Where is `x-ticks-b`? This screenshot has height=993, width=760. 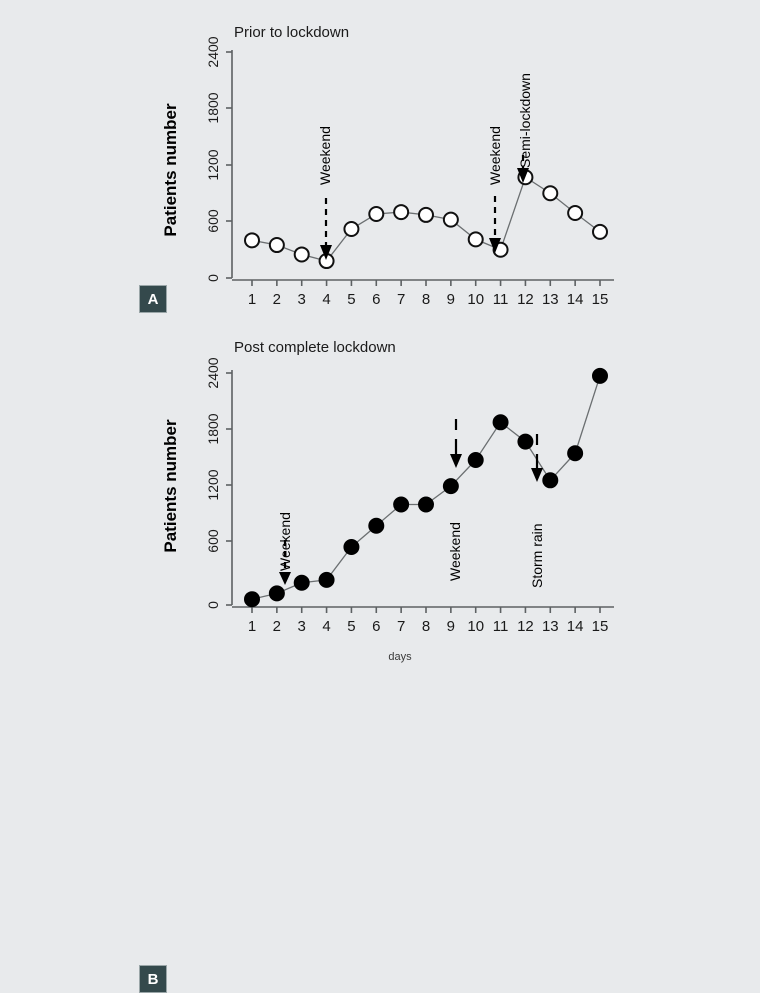 x-ticks-b is located at coordinates (426, 610).